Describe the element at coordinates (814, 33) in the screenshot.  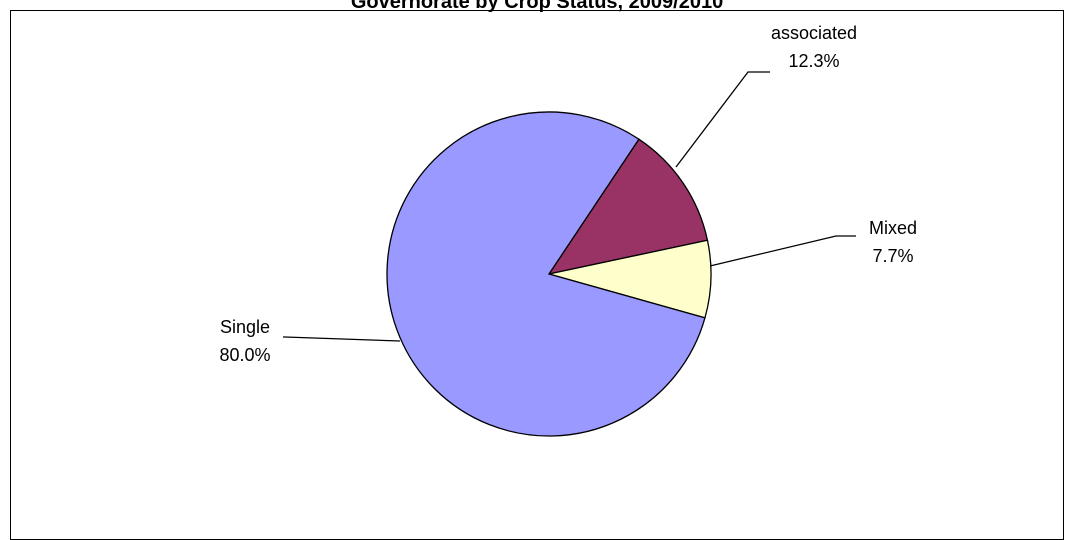
I see `slice-label-associated: associated` at that location.